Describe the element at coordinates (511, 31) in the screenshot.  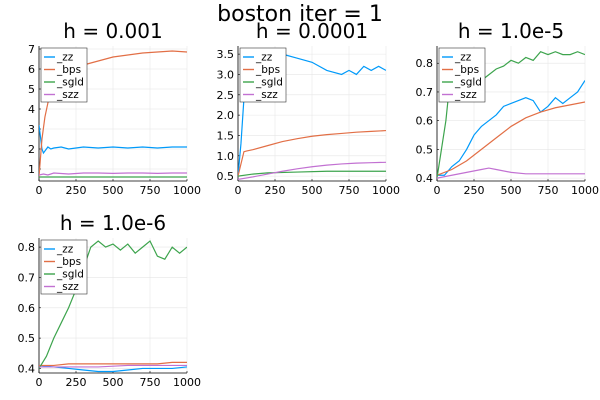
I see `subplot-title: h = 1.0e-5` at that location.